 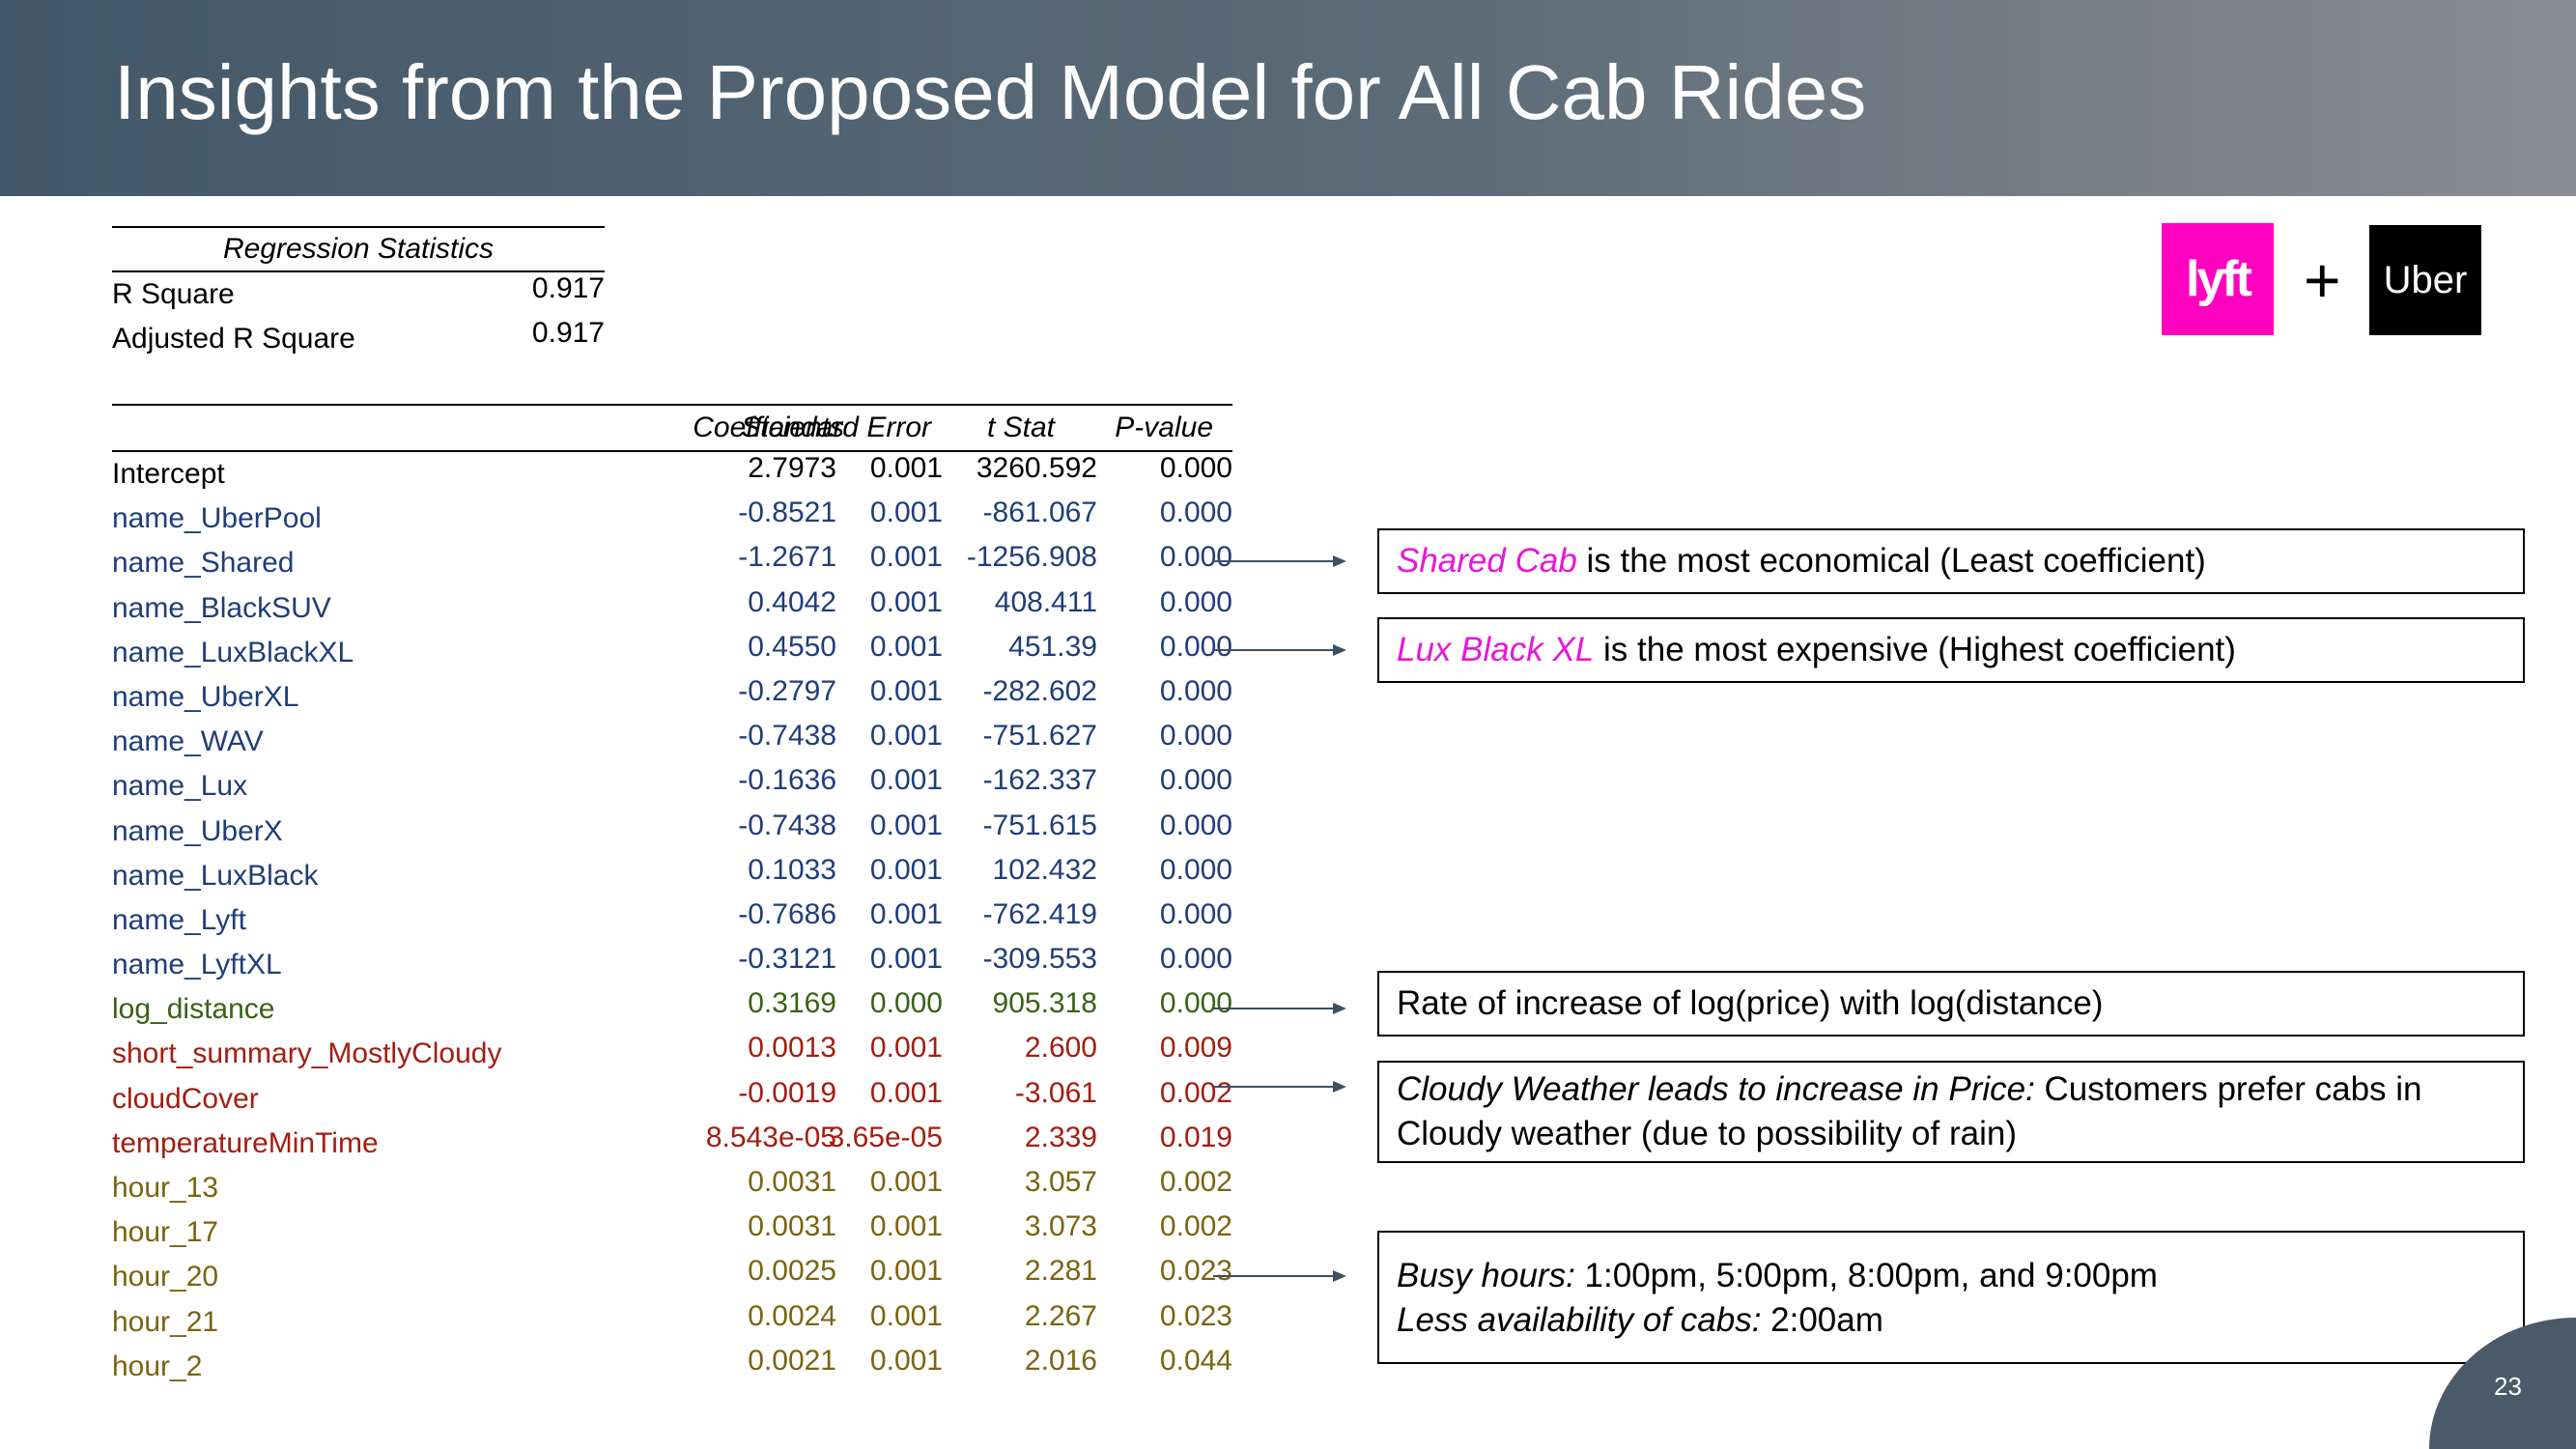 What do you see at coordinates (1060, 1048) in the screenshot?
I see `t-stat-cell: 2.600` at bounding box center [1060, 1048].